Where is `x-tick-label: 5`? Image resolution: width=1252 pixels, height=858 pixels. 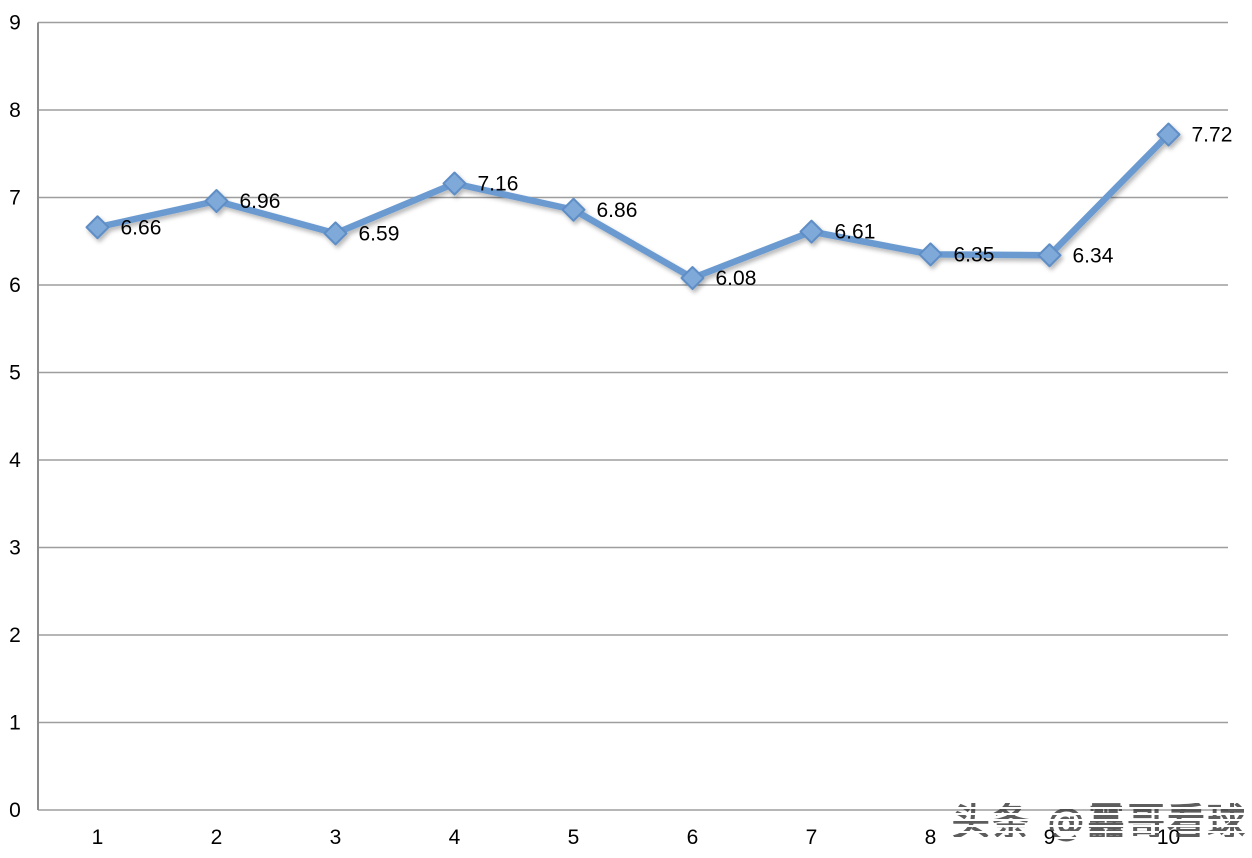 x-tick-label: 5 is located at coordinates (574, 837).